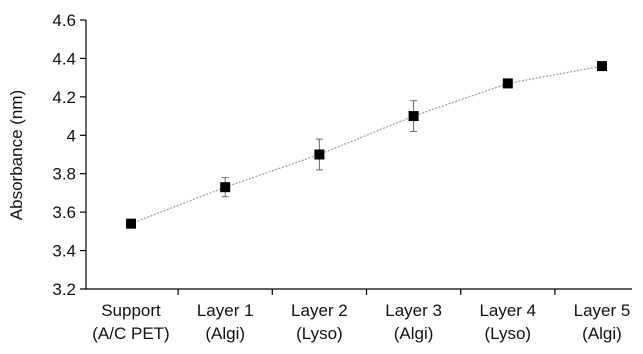 Image resolution: width=643 pixels, height=354 pixels. I want to click on x-tick-label-line: Layer 1, so click(225, 310).